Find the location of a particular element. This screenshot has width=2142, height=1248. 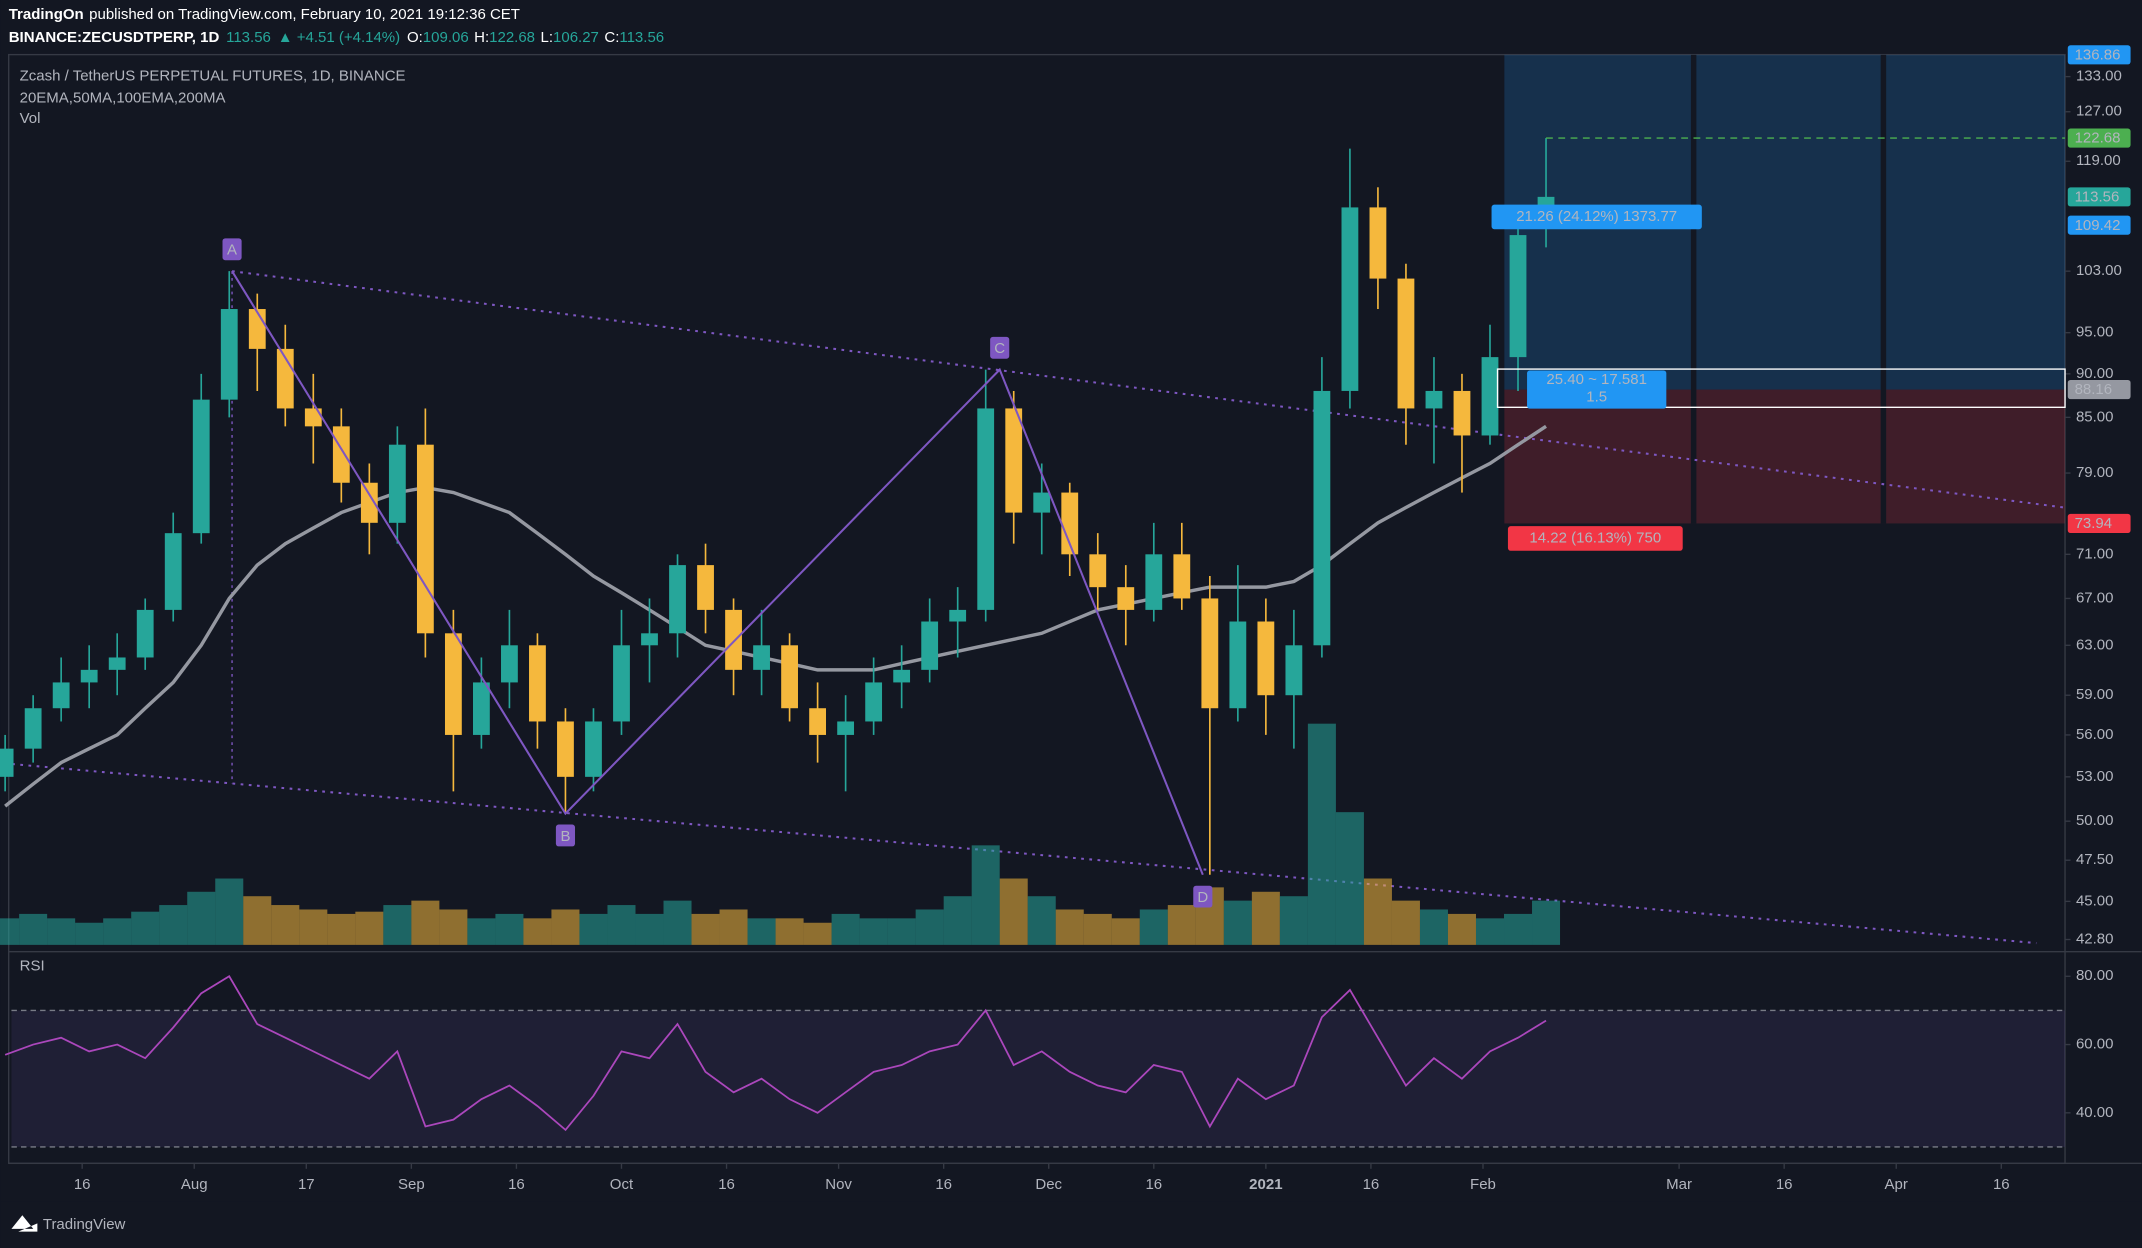

y-tick-label: 45.00 is located at coordinates (2095, 900).